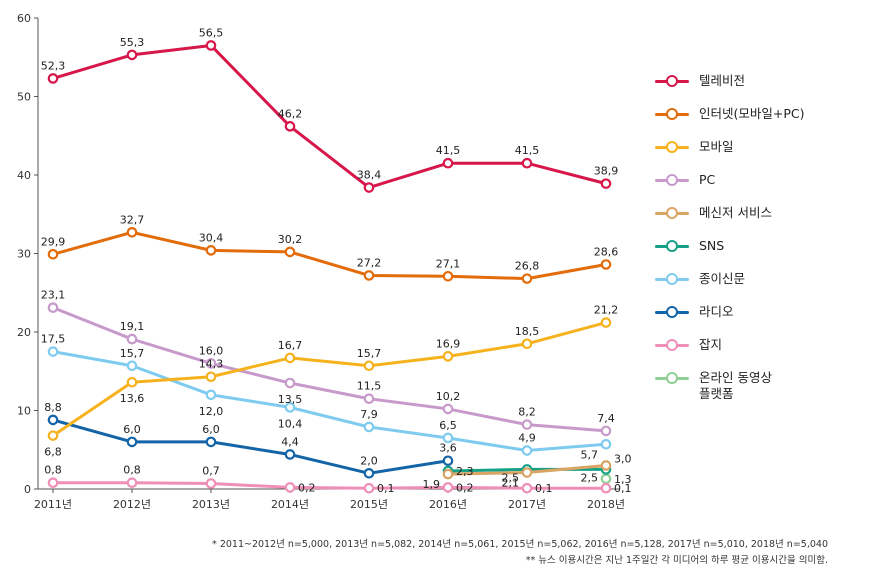 The height and width of the screenshot is (579, 890). What do you see at coordinates (770, 315) in the screenshot?
I see `legend-item: 라디오` at bounding box center [770, 315].